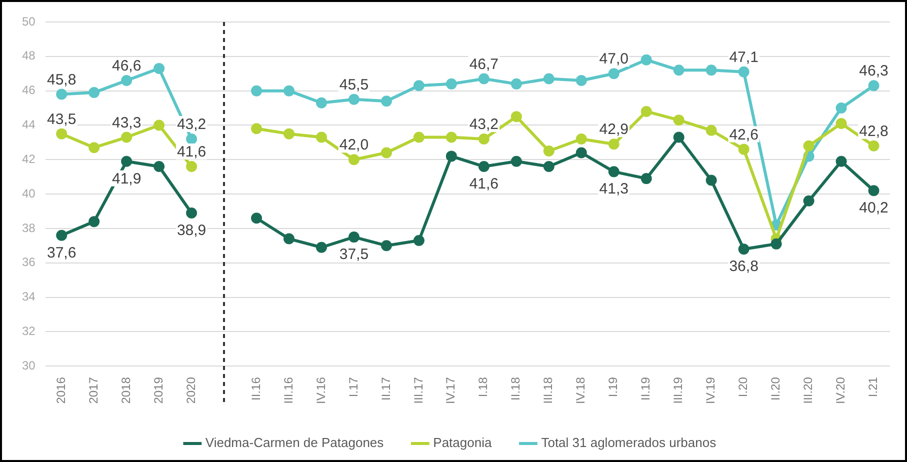 The height and width of the screenshot is (462, 907). Describe the element at coordinates (873, 131) in the screenshot. I see `data-label: 42,8` at that location.